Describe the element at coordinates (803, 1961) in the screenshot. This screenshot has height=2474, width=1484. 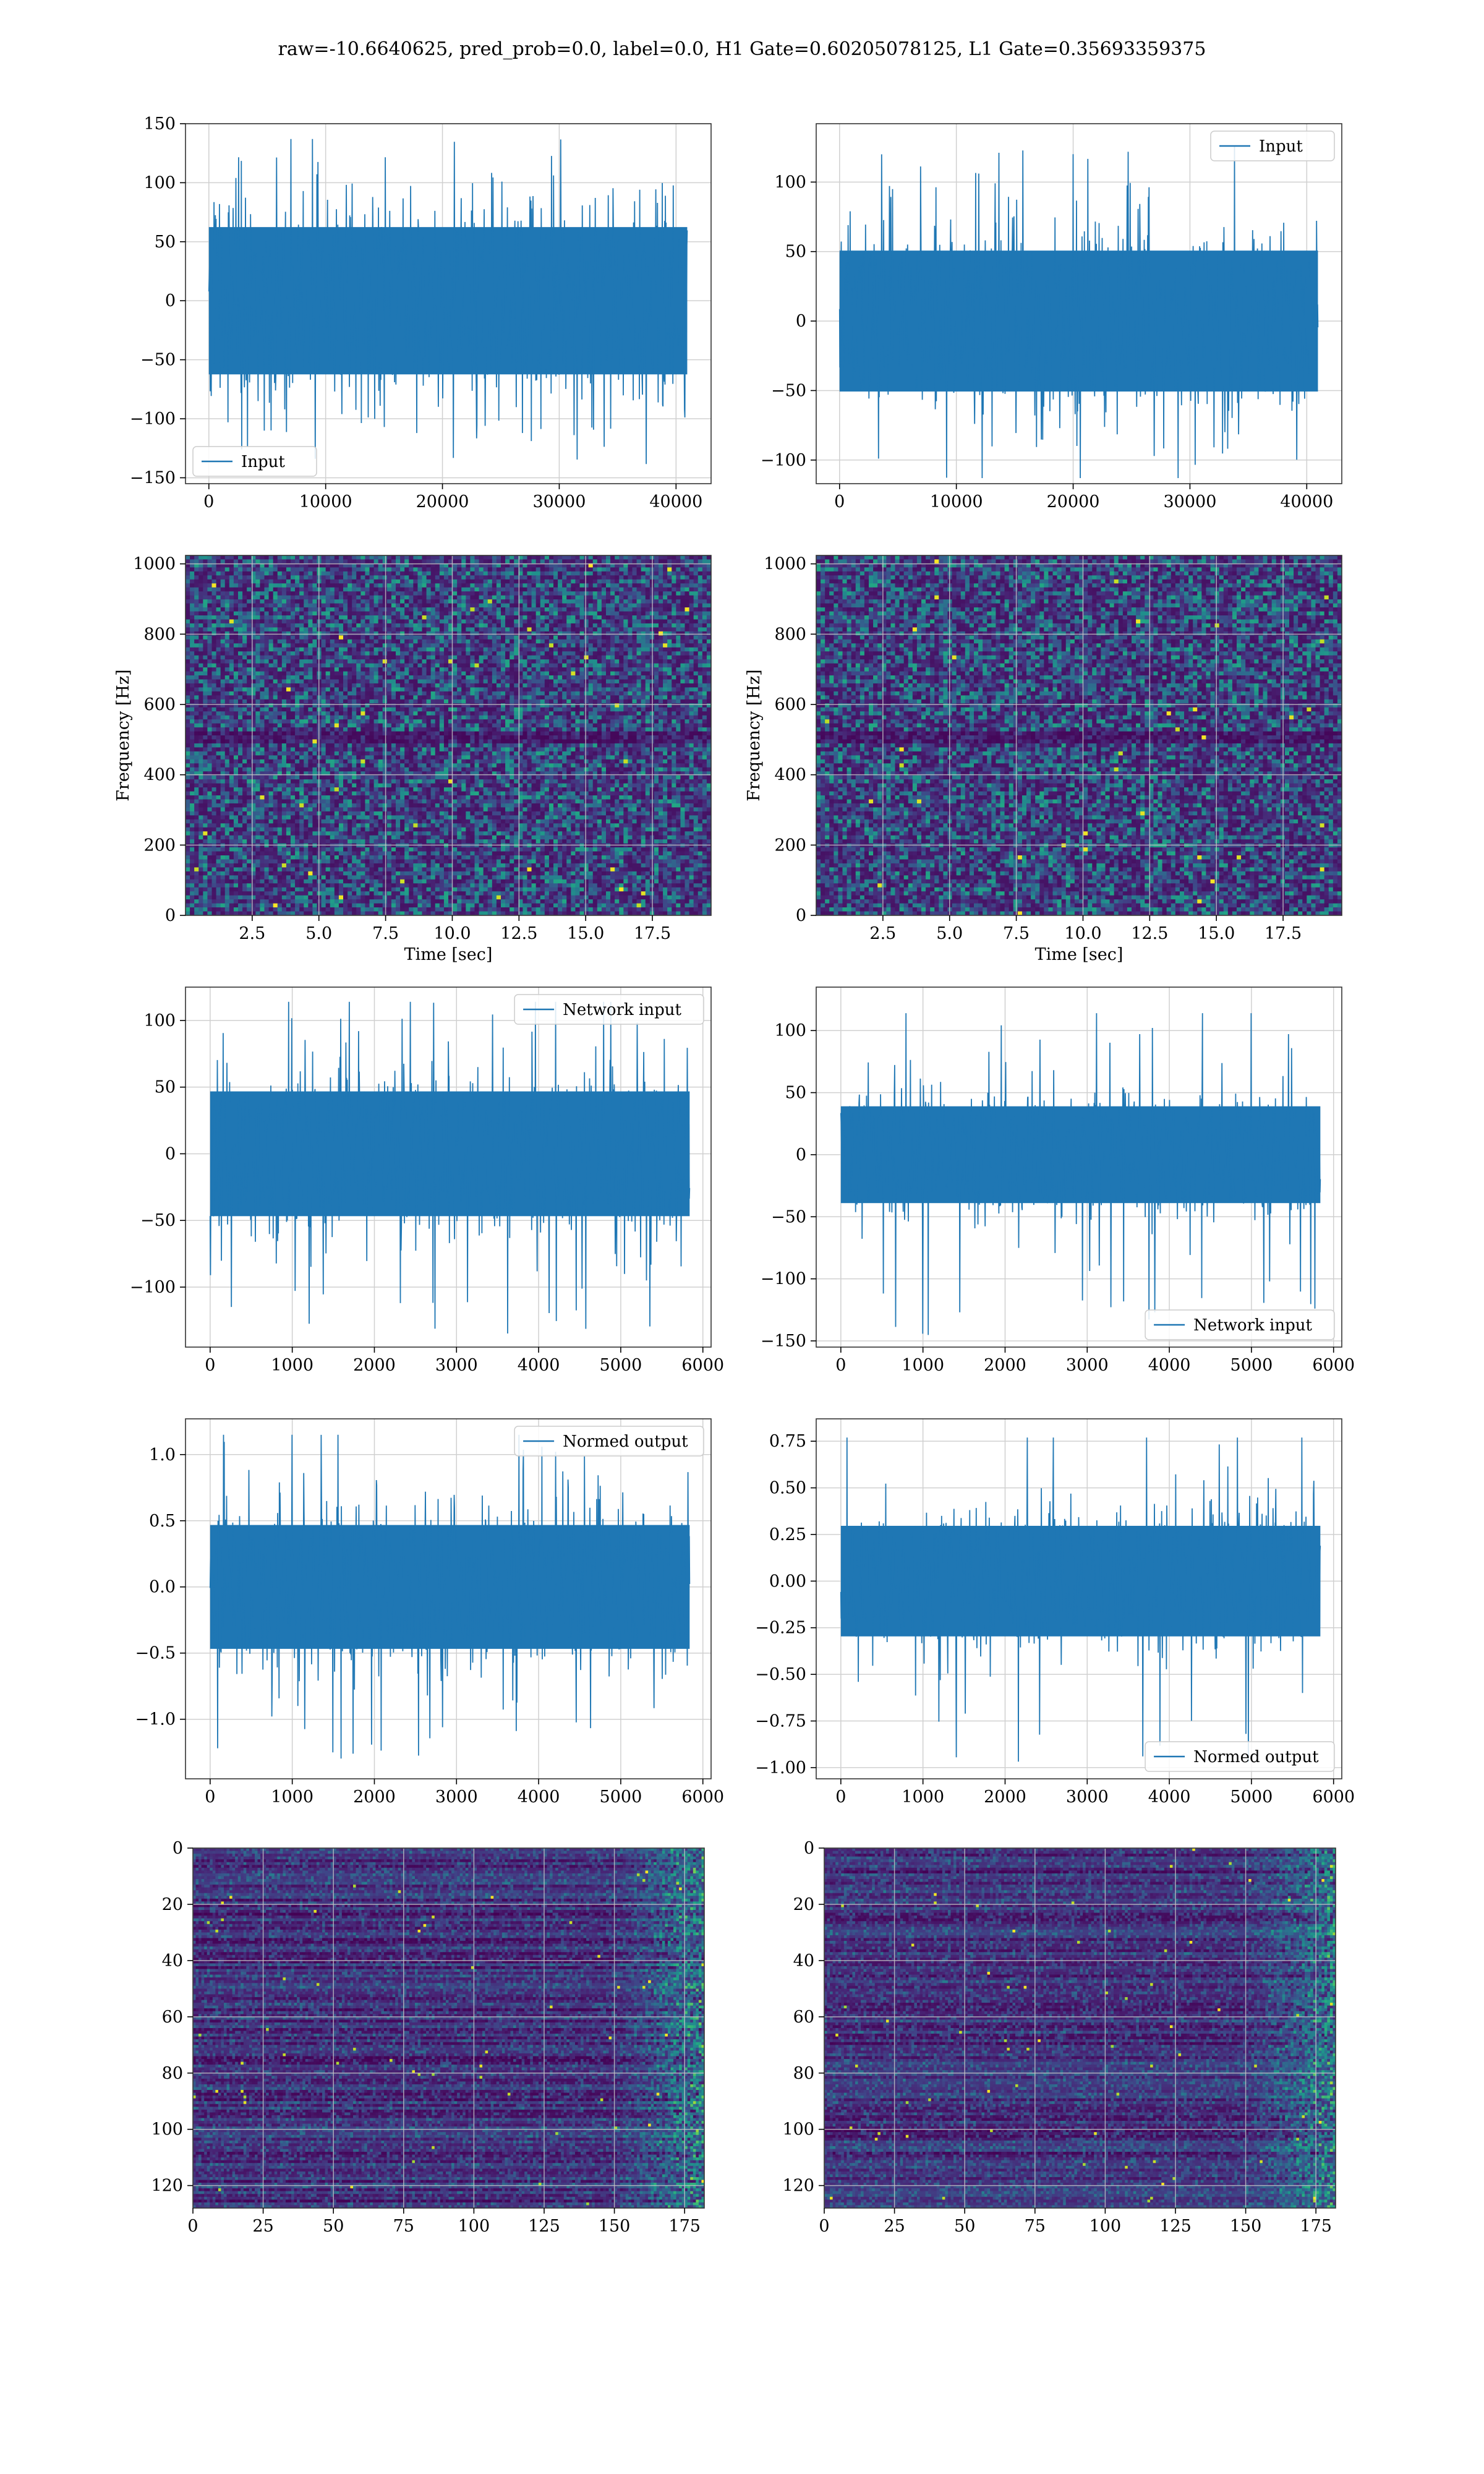
I see `y-tick-label: 40` at that location.